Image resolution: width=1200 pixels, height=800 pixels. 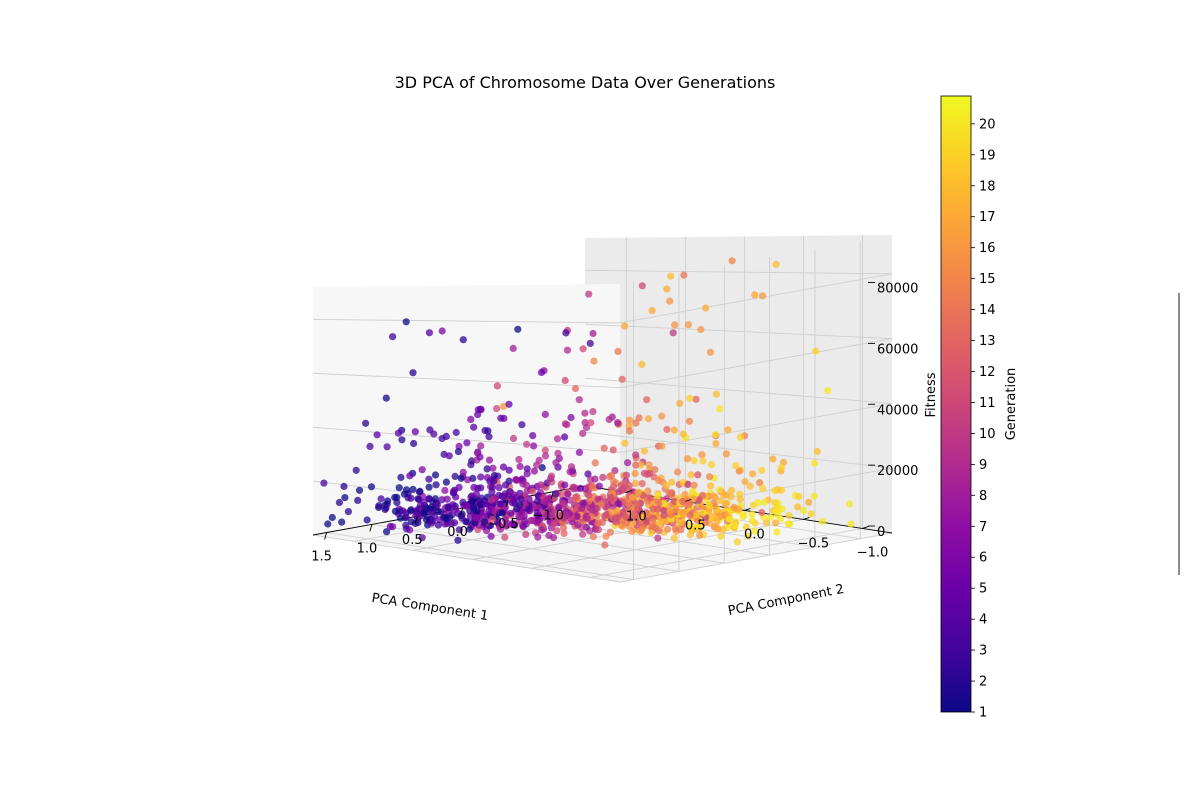 I want to click on colorbar-tick-label: 2, so click(x=983, y=682).